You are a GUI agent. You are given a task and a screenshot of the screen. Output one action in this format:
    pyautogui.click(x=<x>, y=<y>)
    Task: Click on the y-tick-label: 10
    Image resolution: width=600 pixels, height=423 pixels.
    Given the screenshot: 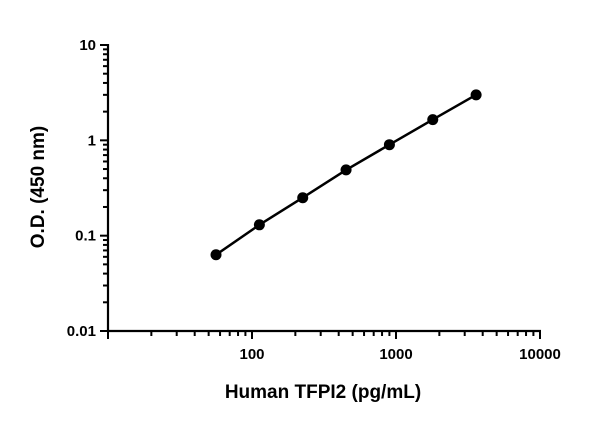 What is the action you would take?
    pyautogui.click(x=87, y=45)
    